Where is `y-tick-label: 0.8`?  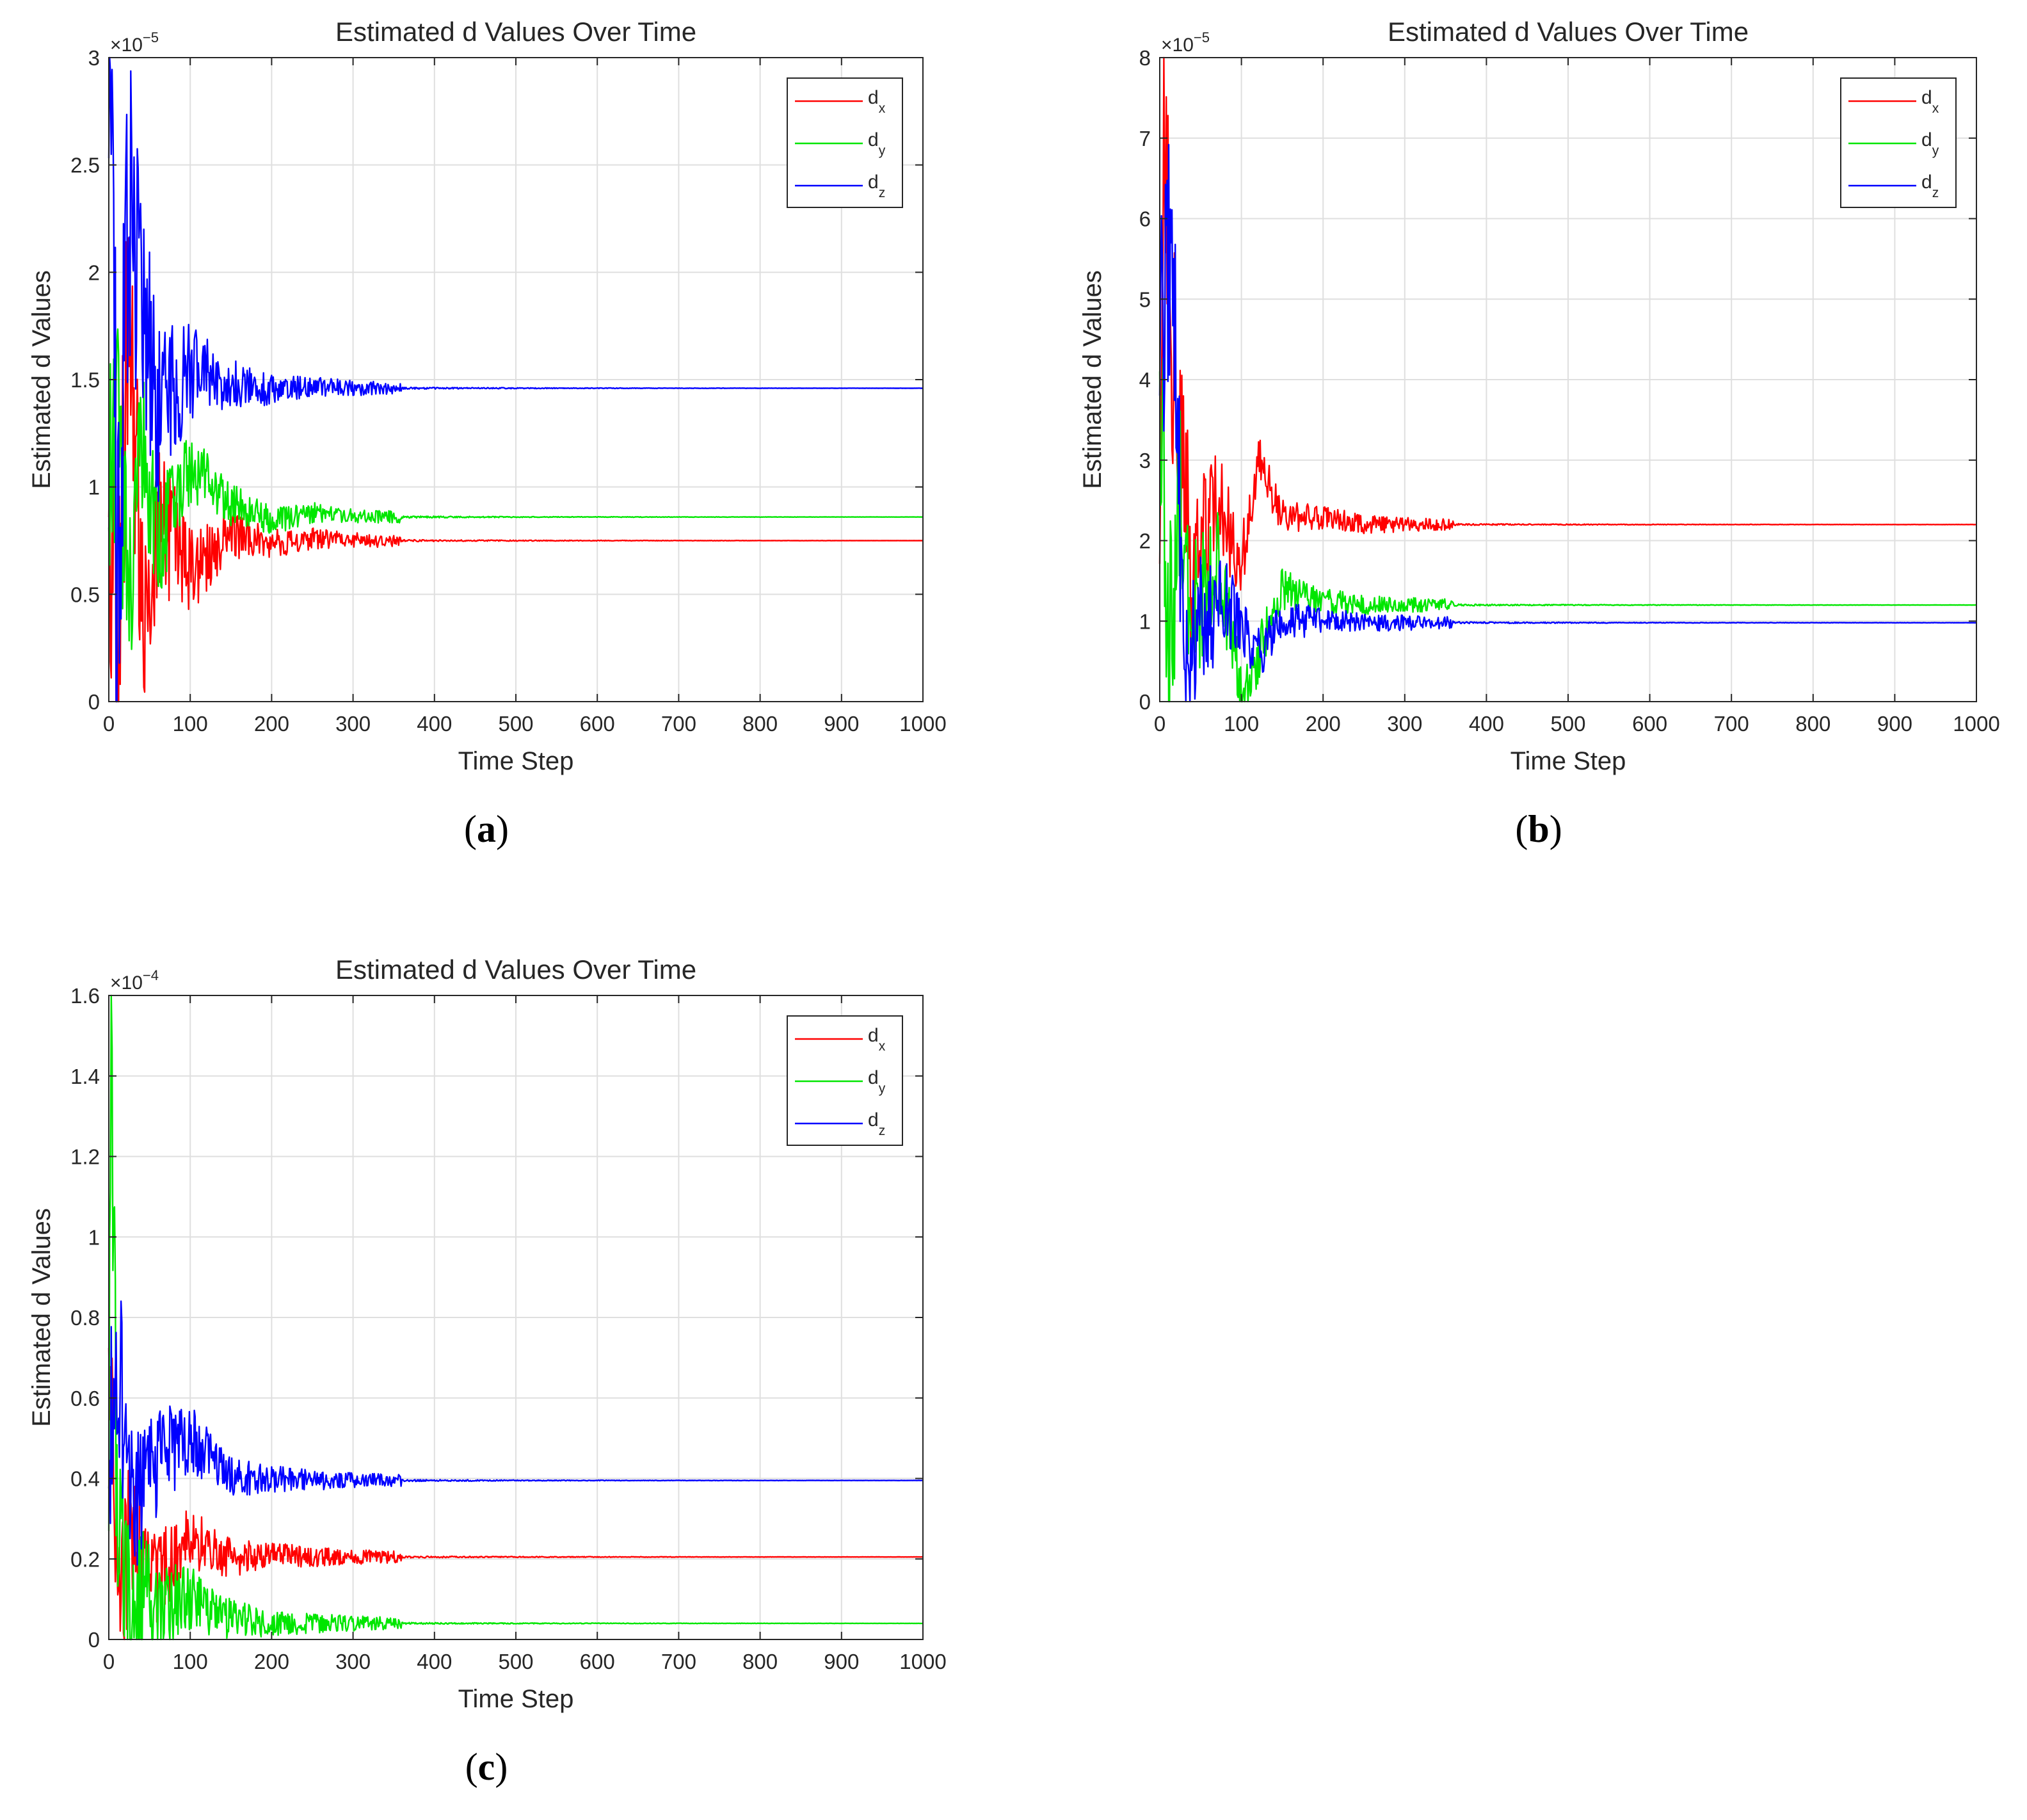
y-tick-label: 0.8 is located at coordinates (85, 1318).